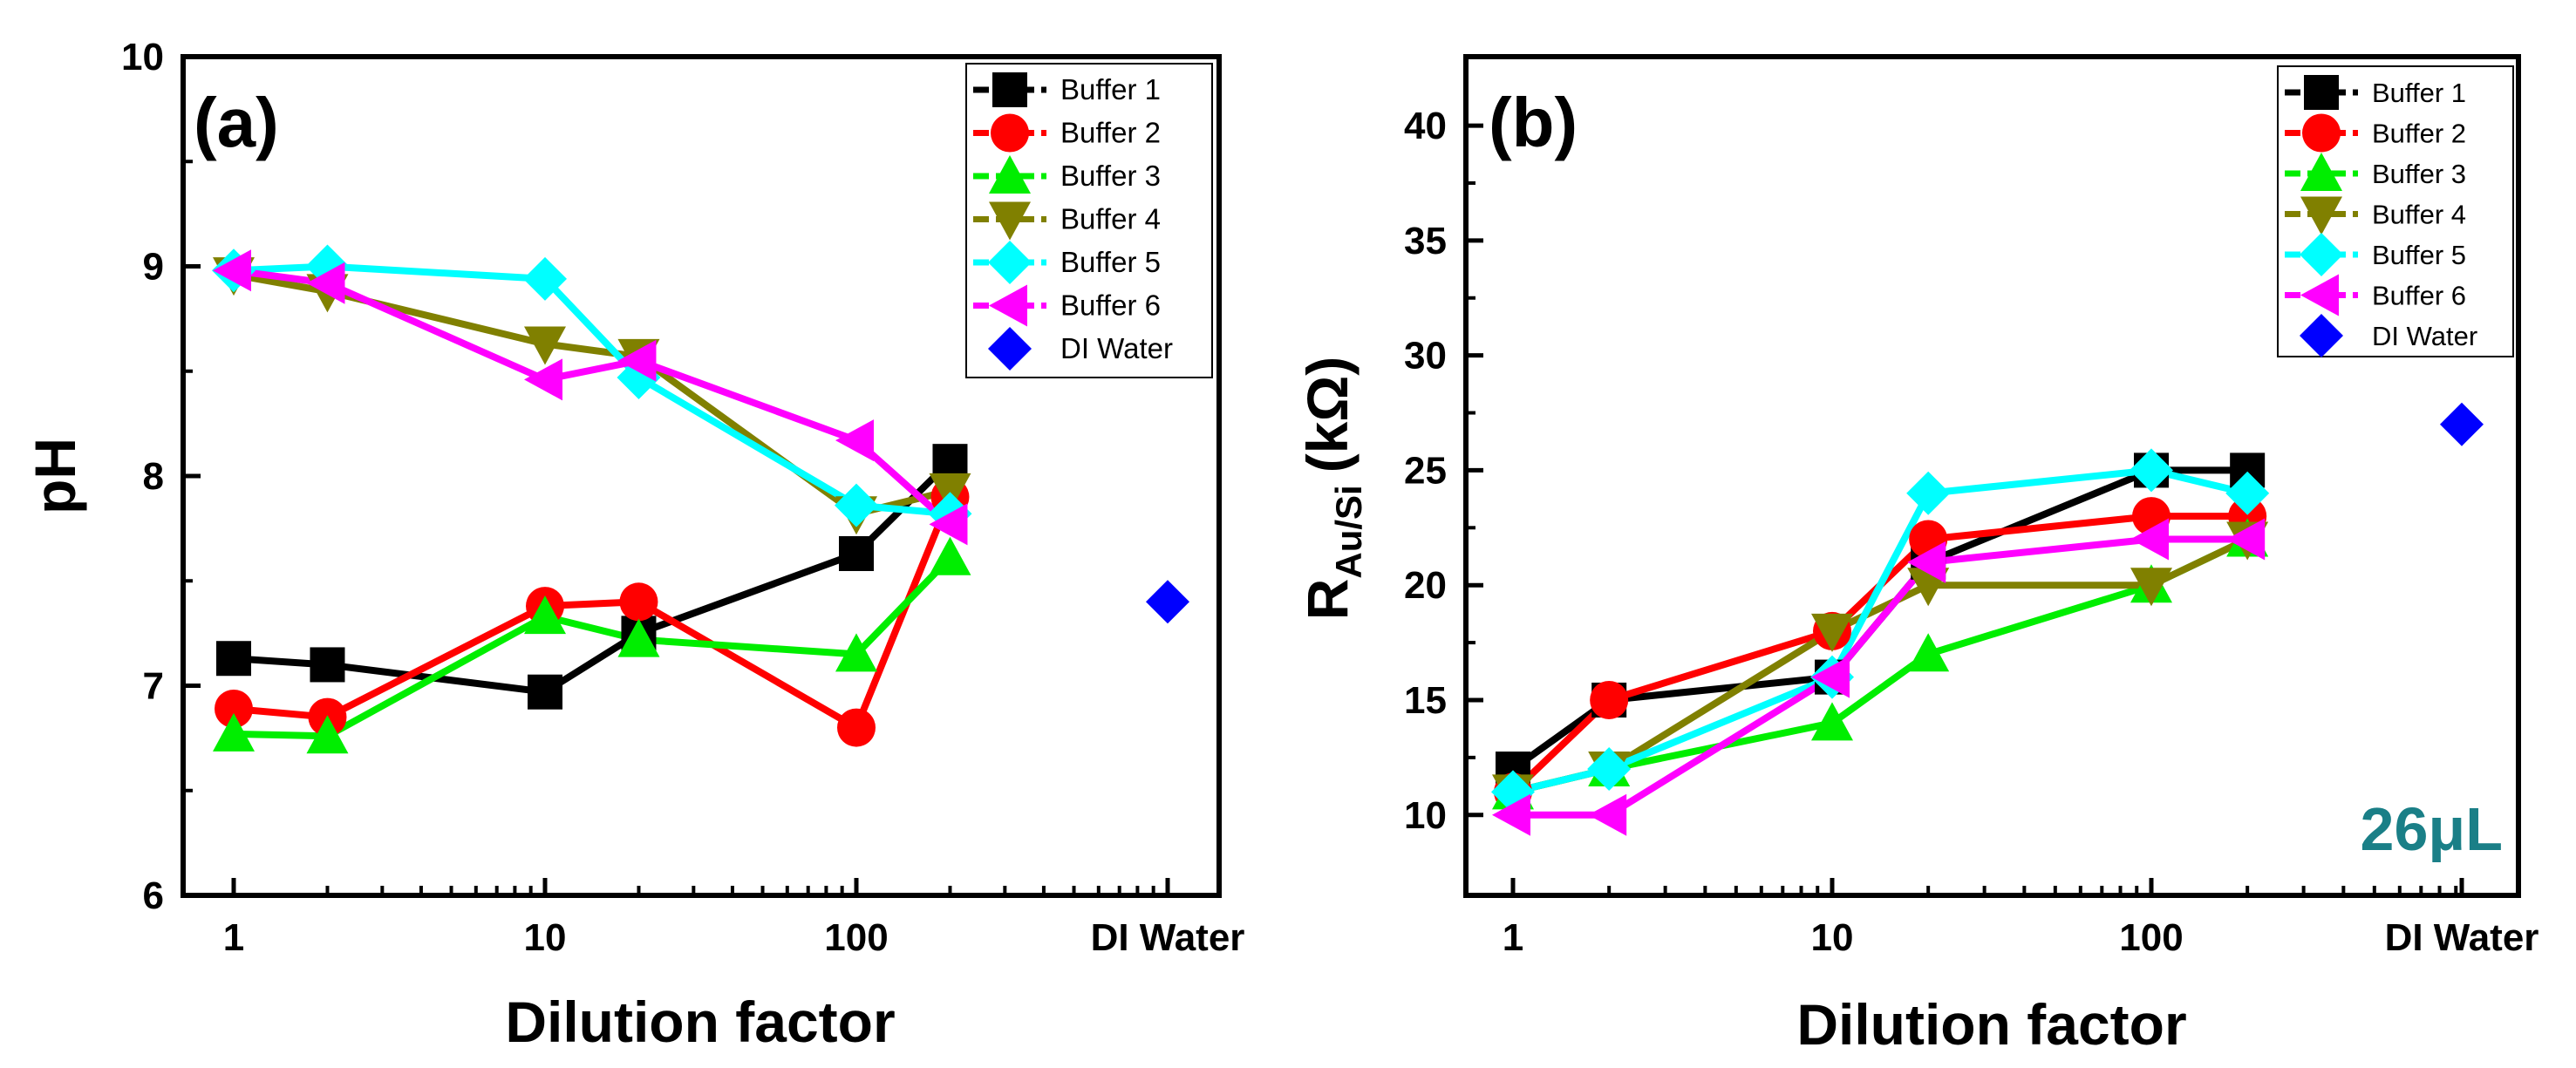  What do you see at coordinates (2419, 296) in the screenshot?
I see `panel-b-legend-label-buffer-6: Buffer 6` at bounding box center [2419, 296].